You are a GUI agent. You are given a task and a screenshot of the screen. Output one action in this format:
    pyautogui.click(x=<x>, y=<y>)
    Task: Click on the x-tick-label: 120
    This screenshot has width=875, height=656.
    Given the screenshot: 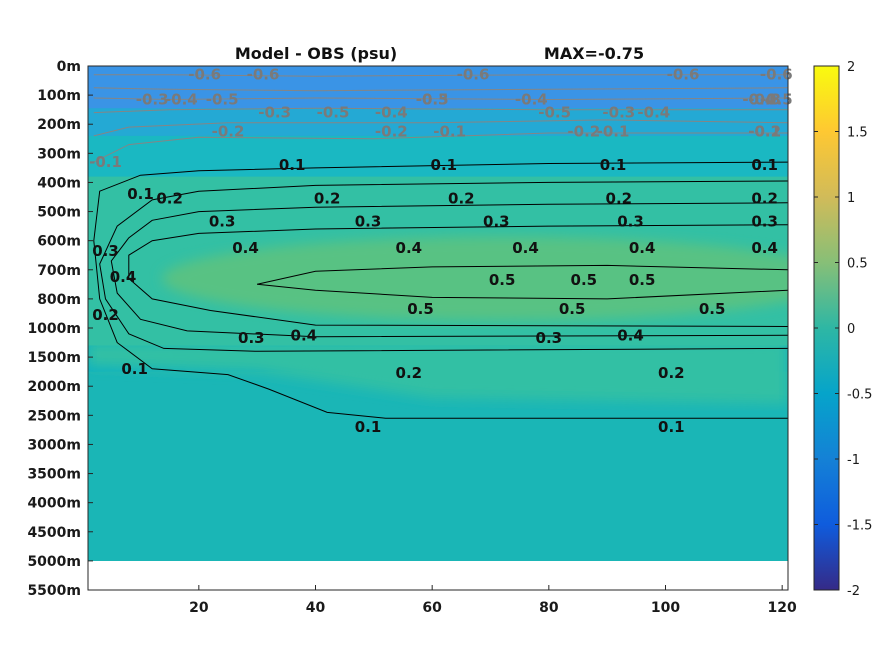 What is the action you would take?
    pyautogui.click(x=782, y=608)
    